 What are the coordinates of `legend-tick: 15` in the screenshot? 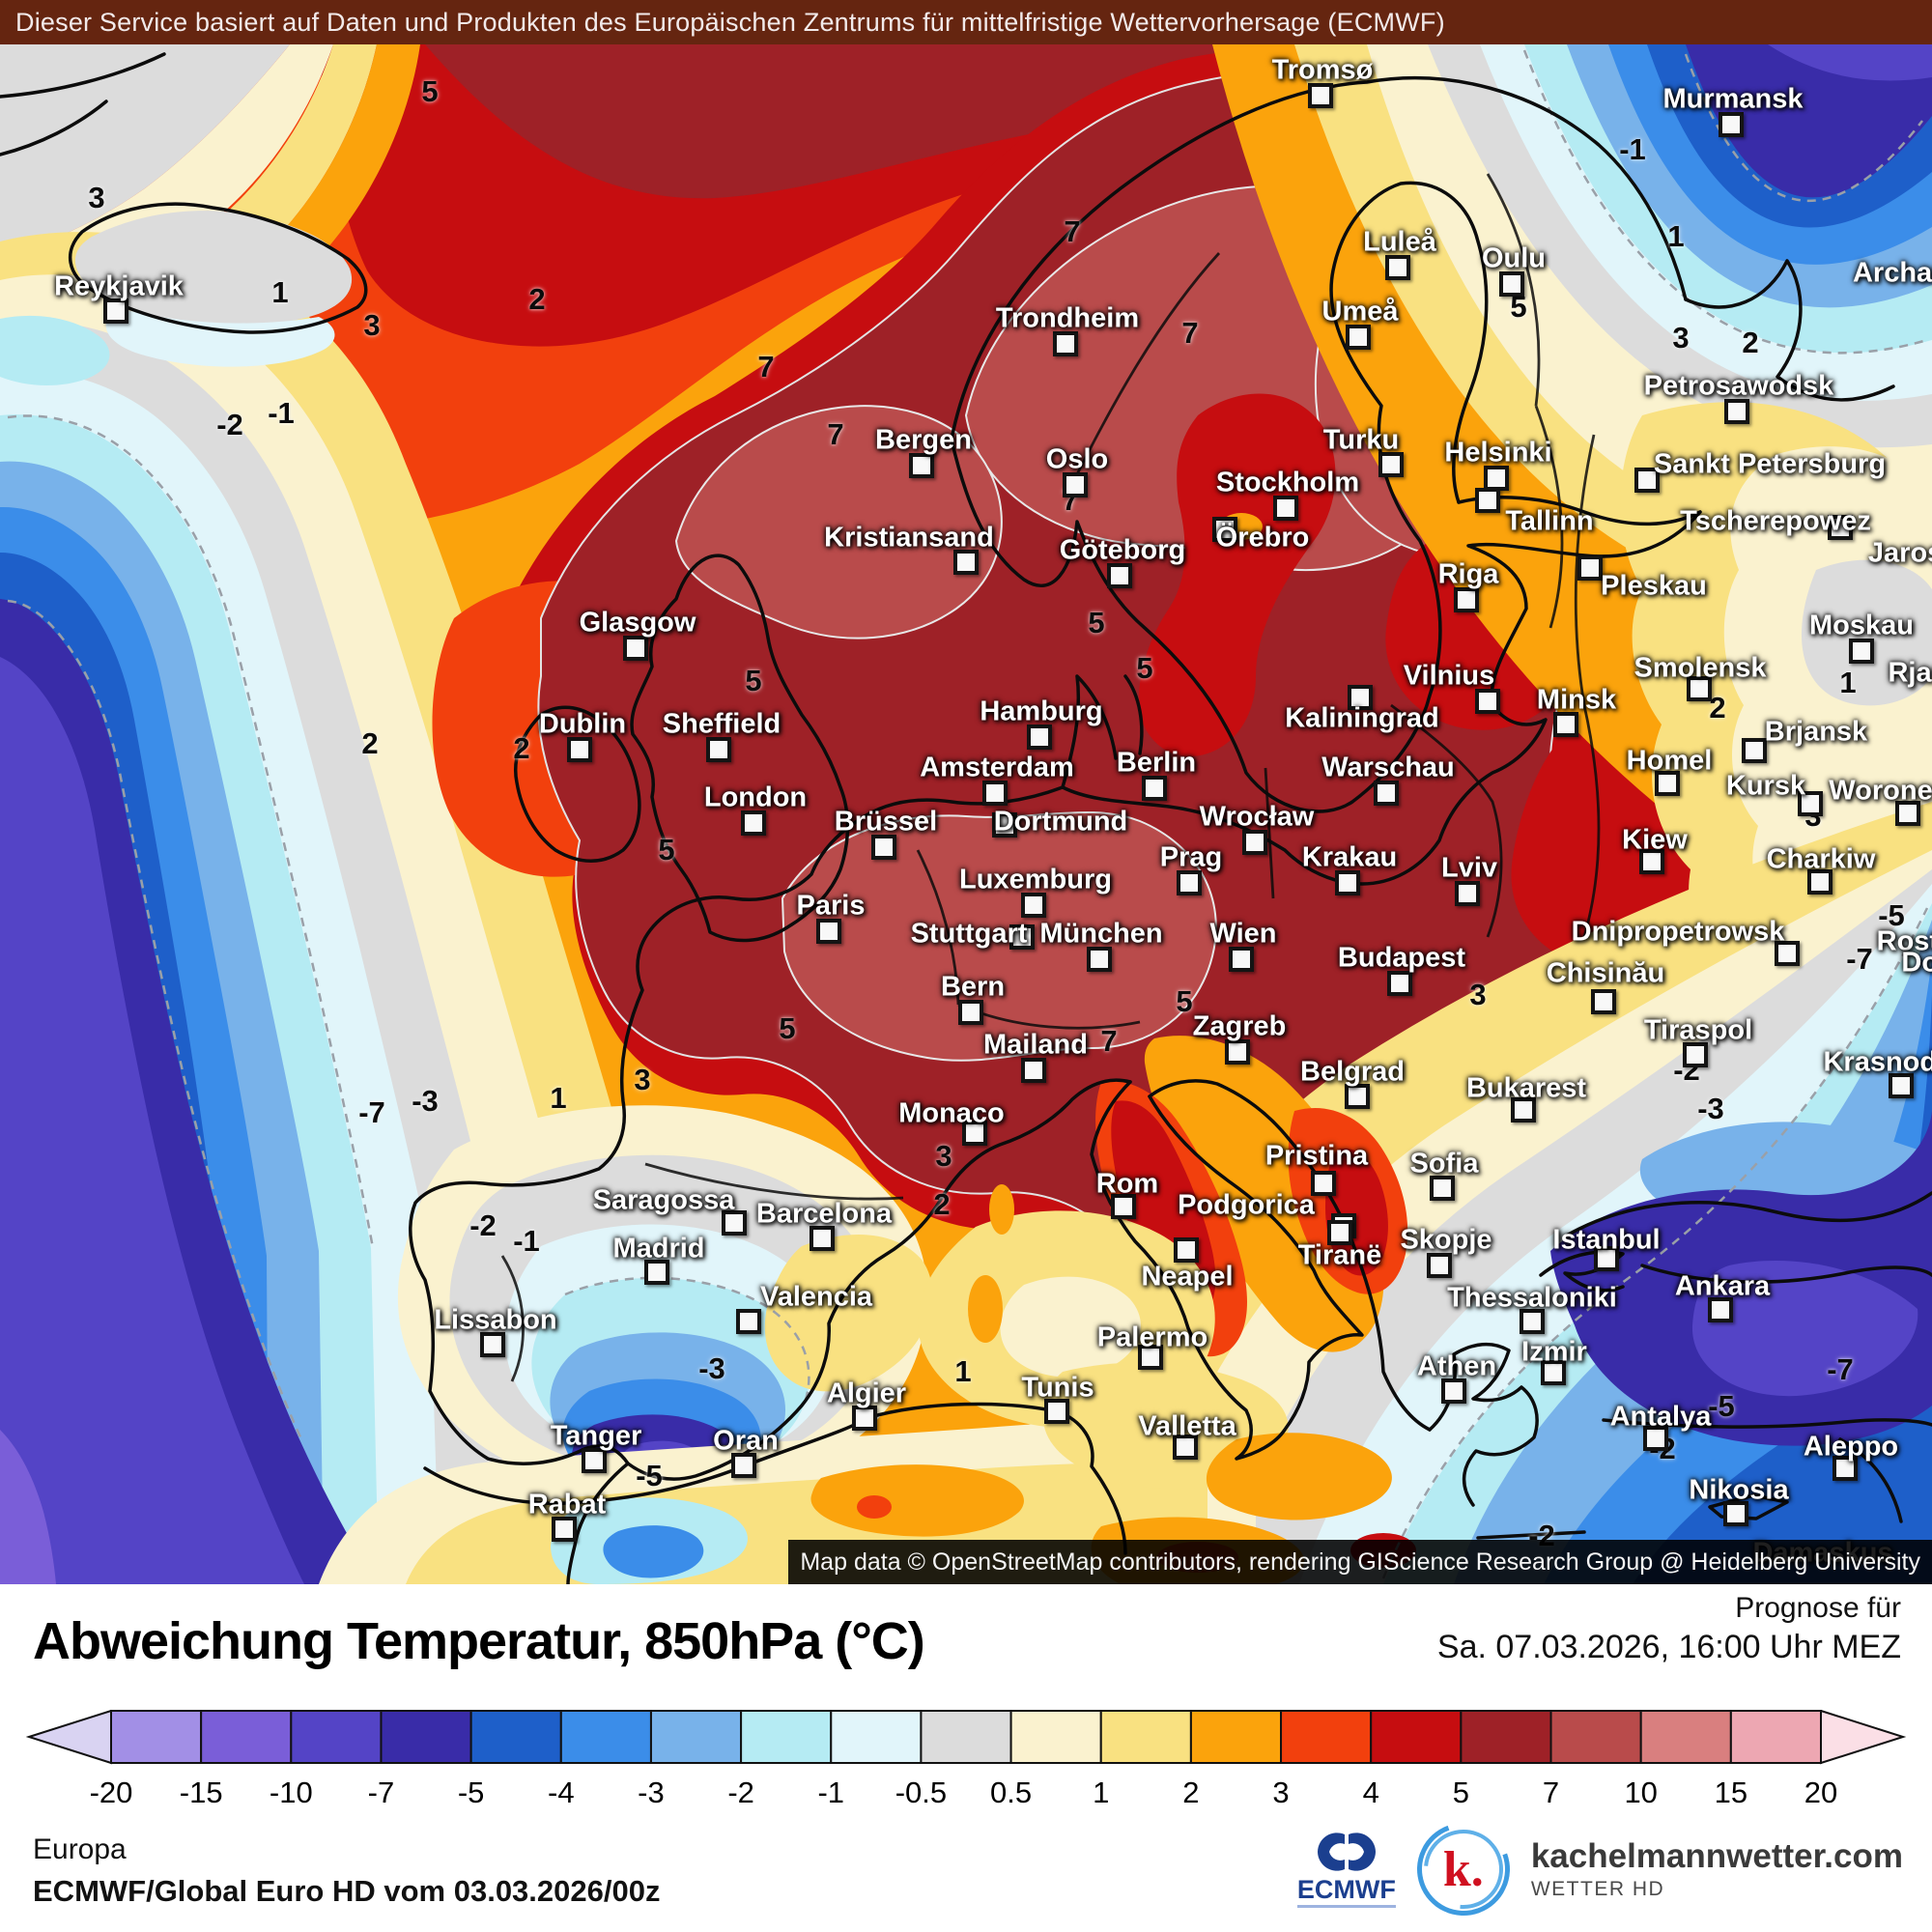 It's located at (1731, 1792).